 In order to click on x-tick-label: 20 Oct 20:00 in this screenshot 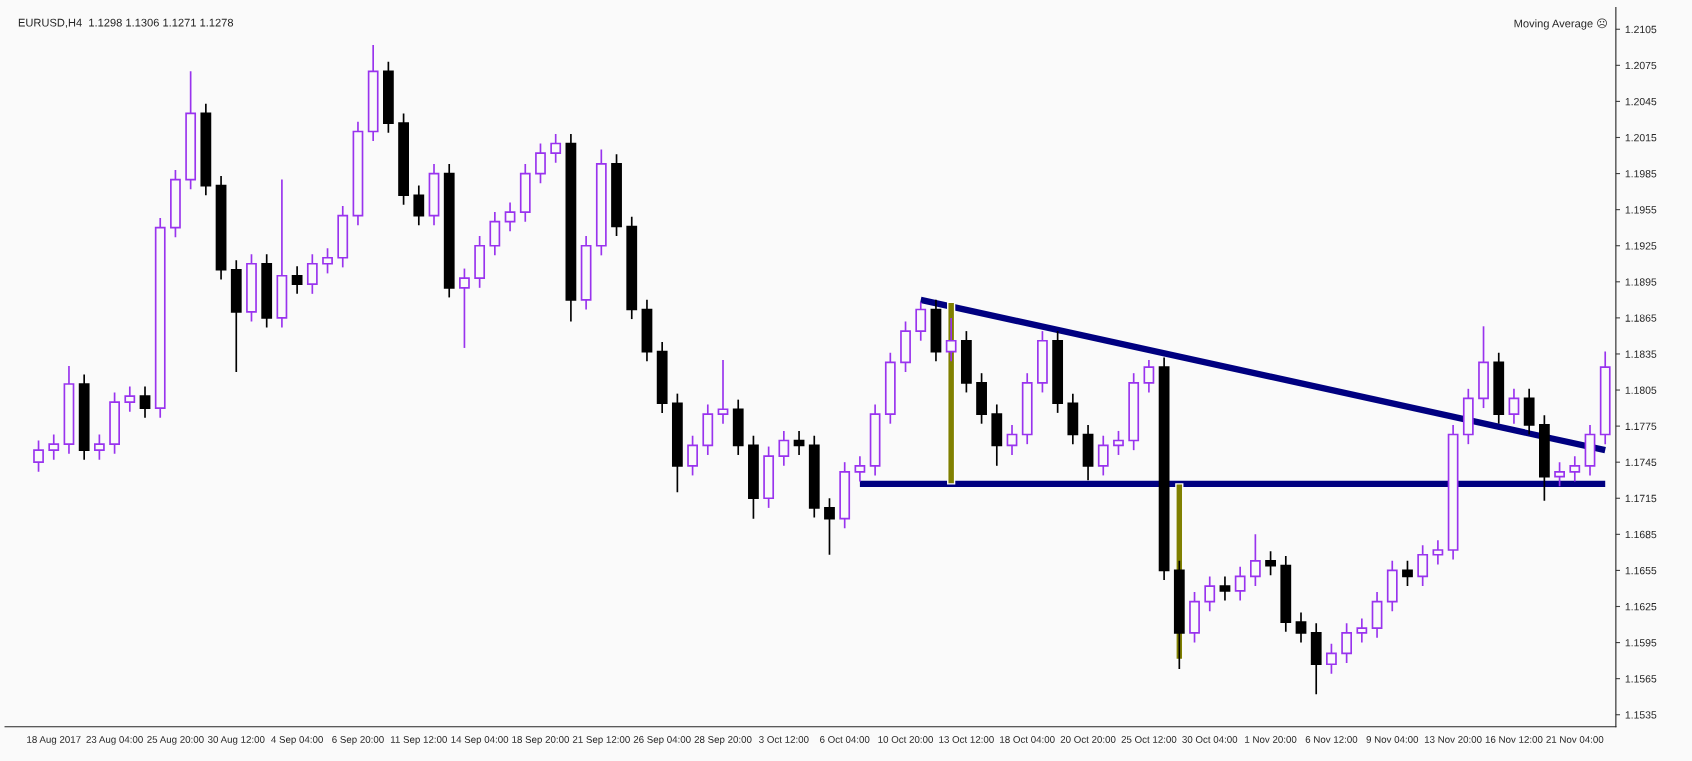, I will do `click(1088, 739)`.